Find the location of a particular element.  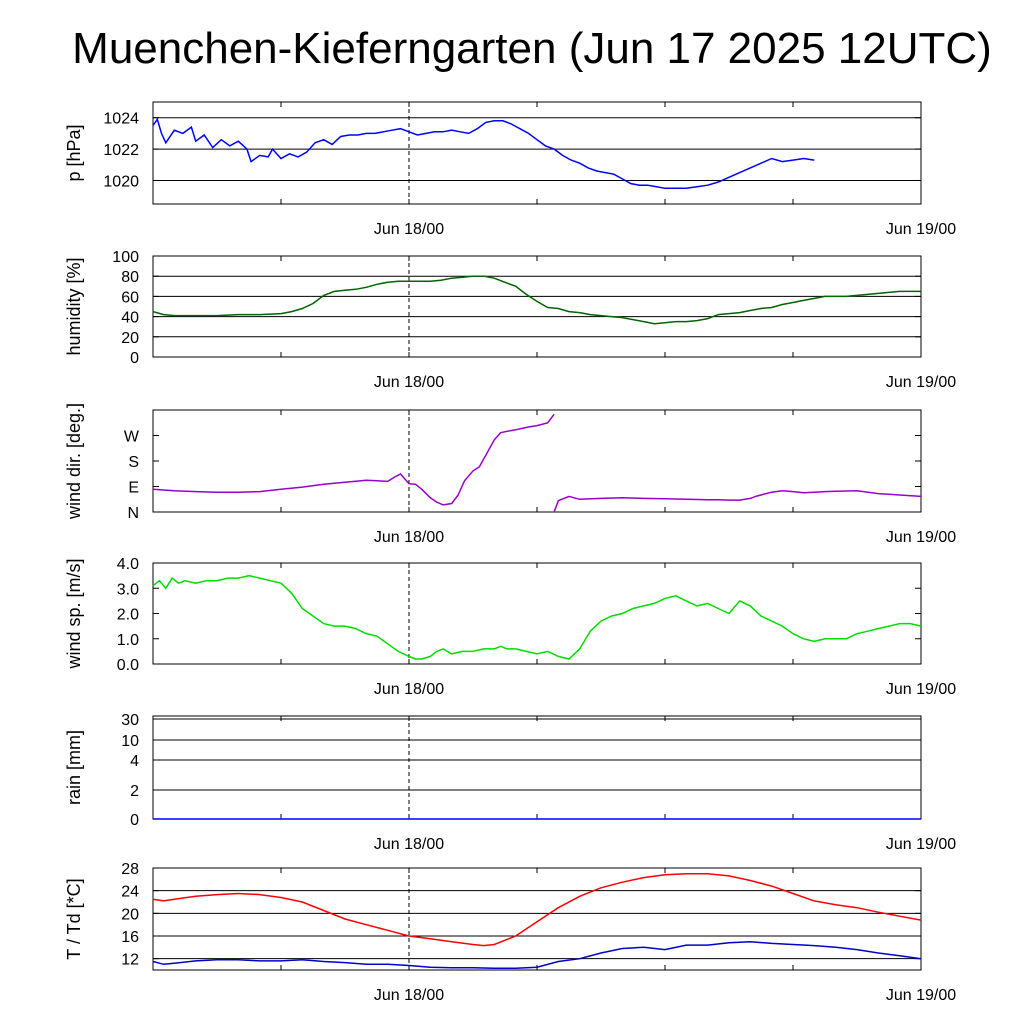

y-tick-label: 10 is located at coordinates (130, 741).